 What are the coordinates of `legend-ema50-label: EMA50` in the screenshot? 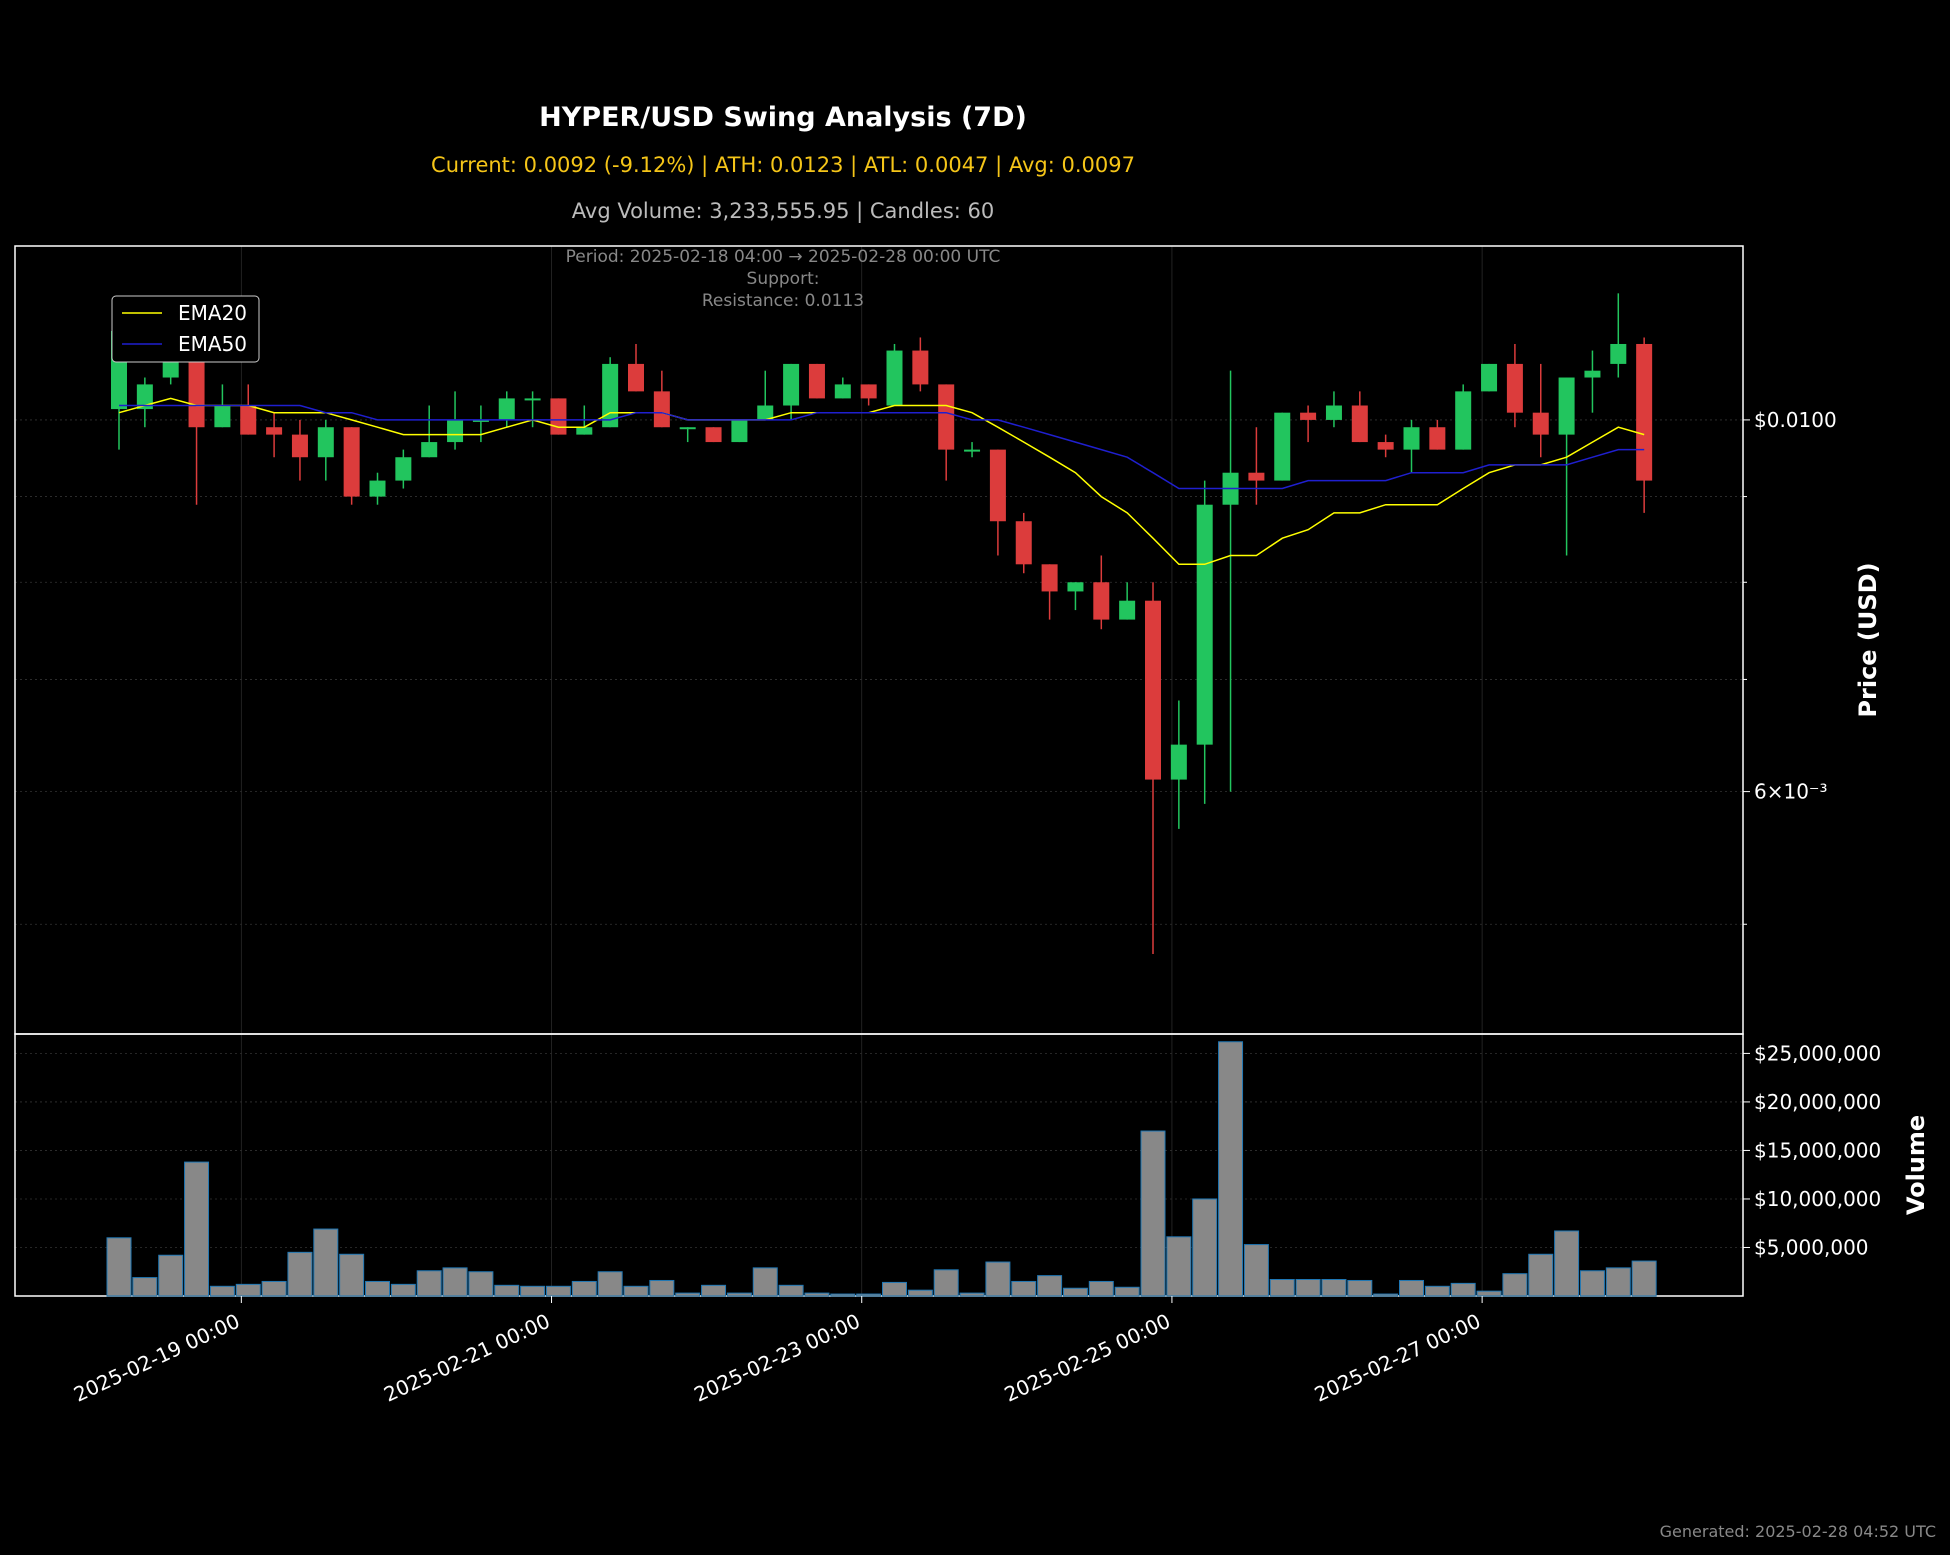 It's located at (212, 344).